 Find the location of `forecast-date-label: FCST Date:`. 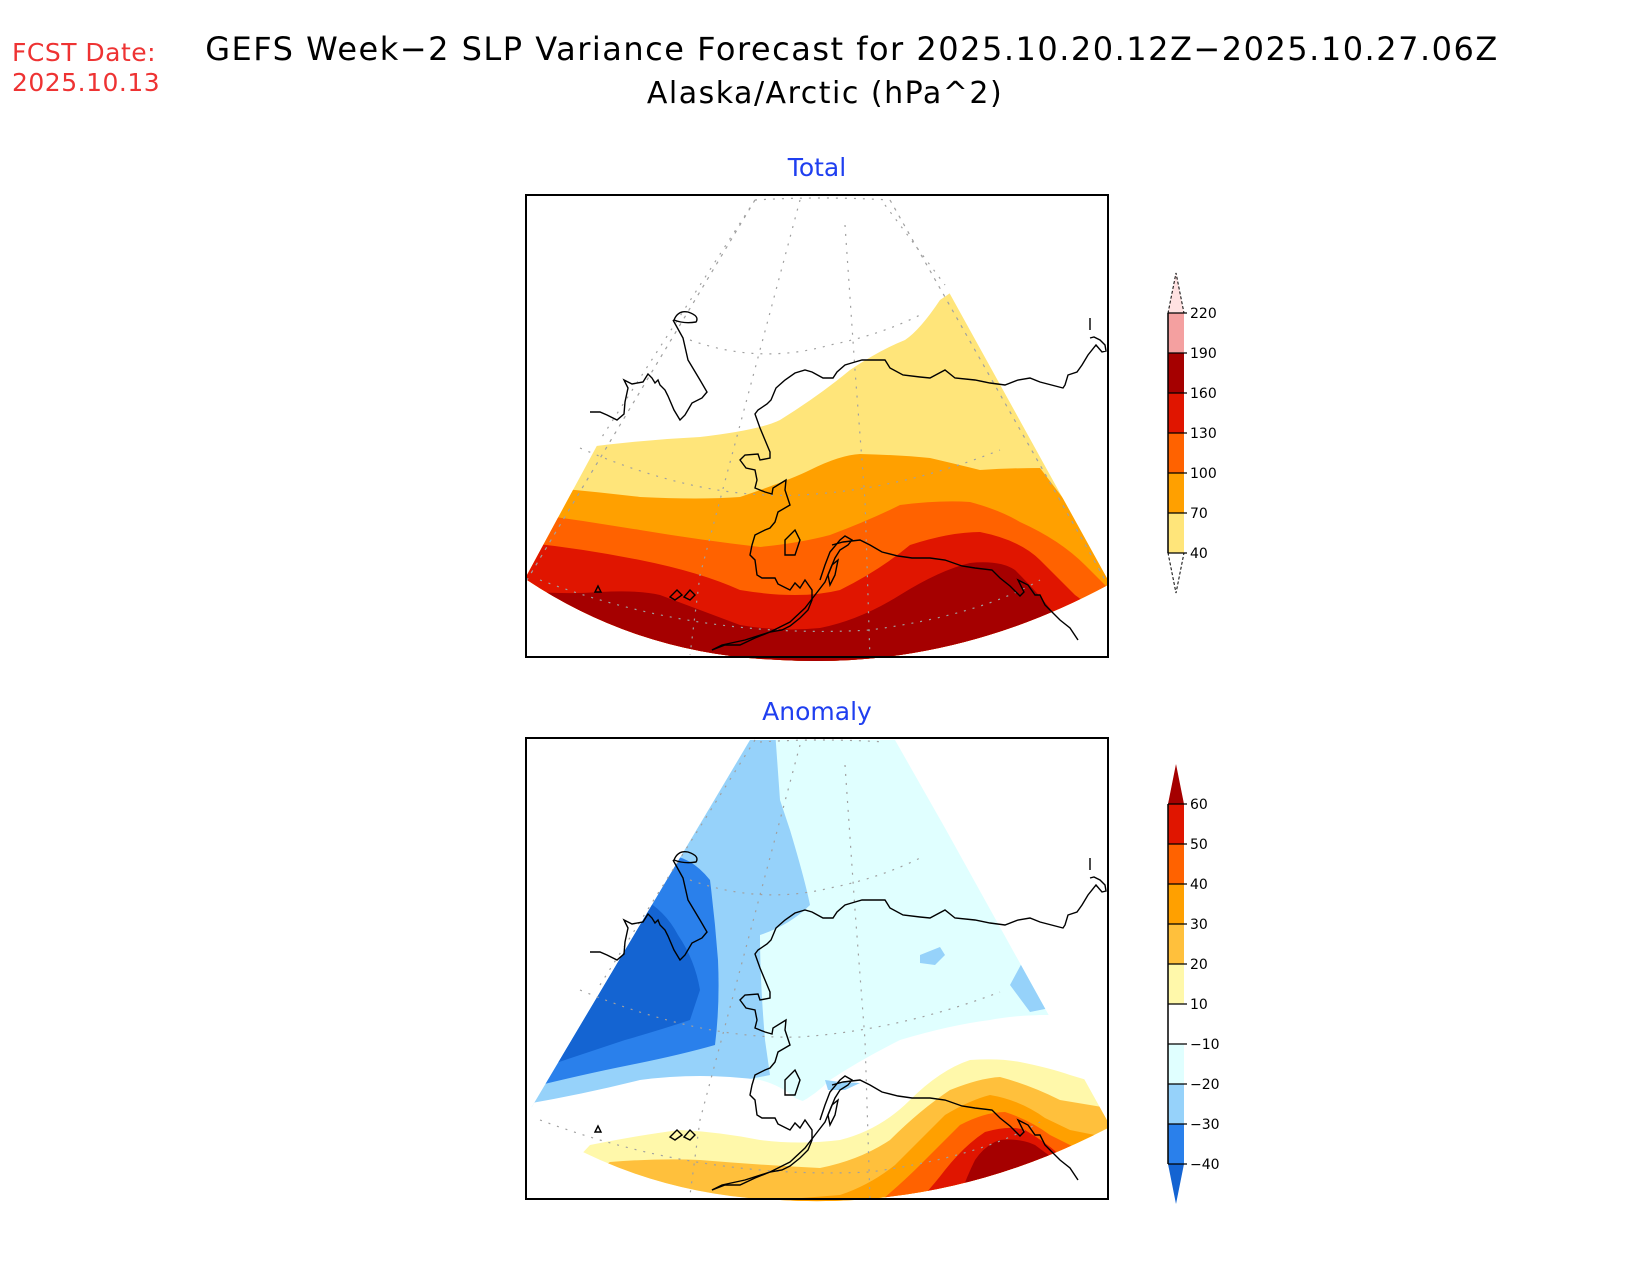

forecast-date-label: FCST Date: is located at coordinates (84, 52).